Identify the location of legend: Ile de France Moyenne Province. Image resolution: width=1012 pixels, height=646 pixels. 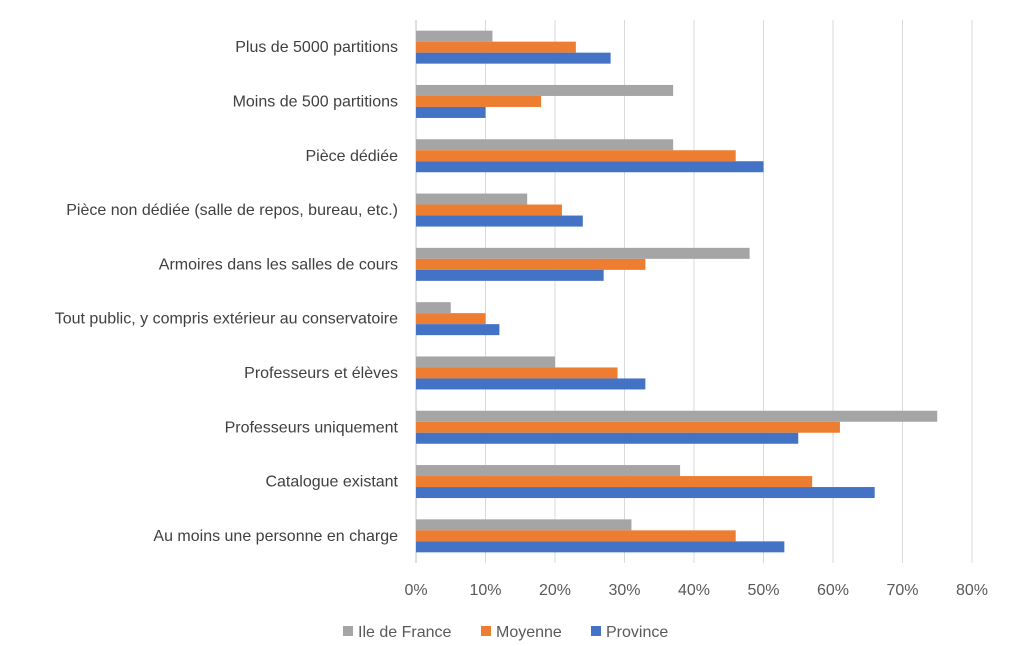
(505, 632).